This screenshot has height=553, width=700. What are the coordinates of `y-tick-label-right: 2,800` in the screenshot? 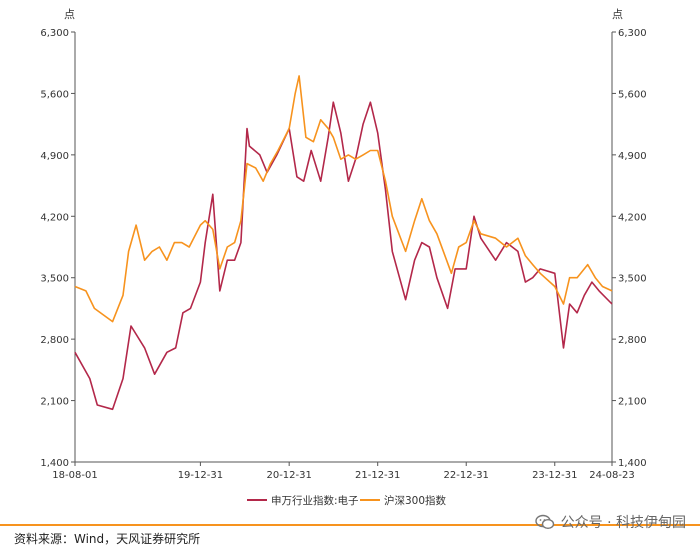 It's located at (632, 340).